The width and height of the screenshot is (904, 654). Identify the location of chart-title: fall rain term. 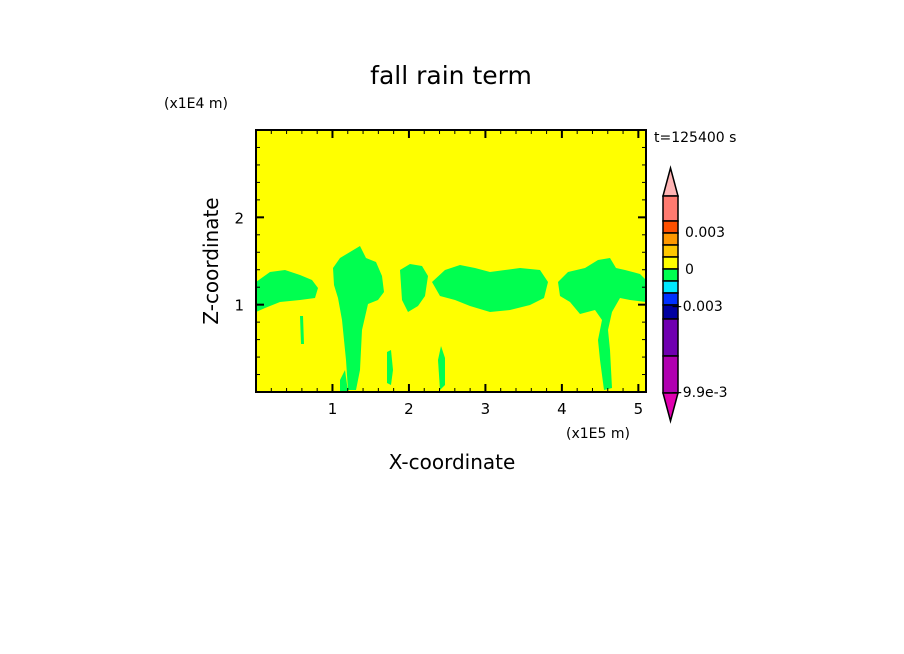
(451, 75).